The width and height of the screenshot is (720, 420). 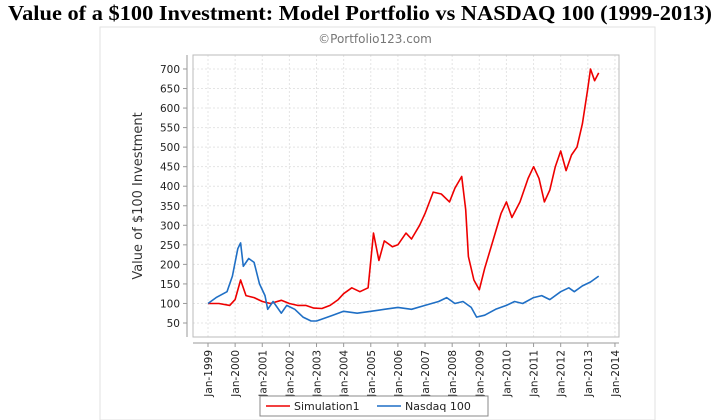 I want to click on watermark: ©Portfolio123.com, so click(x=375, y=39).